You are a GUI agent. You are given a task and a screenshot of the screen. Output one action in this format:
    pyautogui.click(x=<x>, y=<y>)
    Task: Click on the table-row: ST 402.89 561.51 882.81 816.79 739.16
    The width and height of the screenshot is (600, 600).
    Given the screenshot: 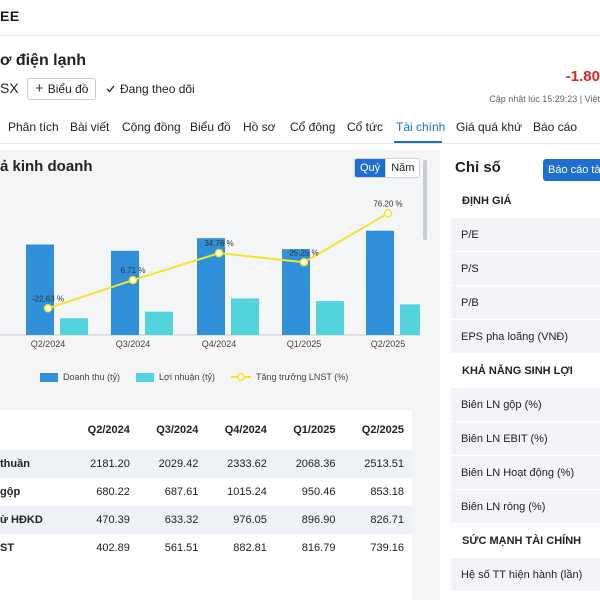 What is the action you would take?
    pyautogui.click(x=206, y=548)
    